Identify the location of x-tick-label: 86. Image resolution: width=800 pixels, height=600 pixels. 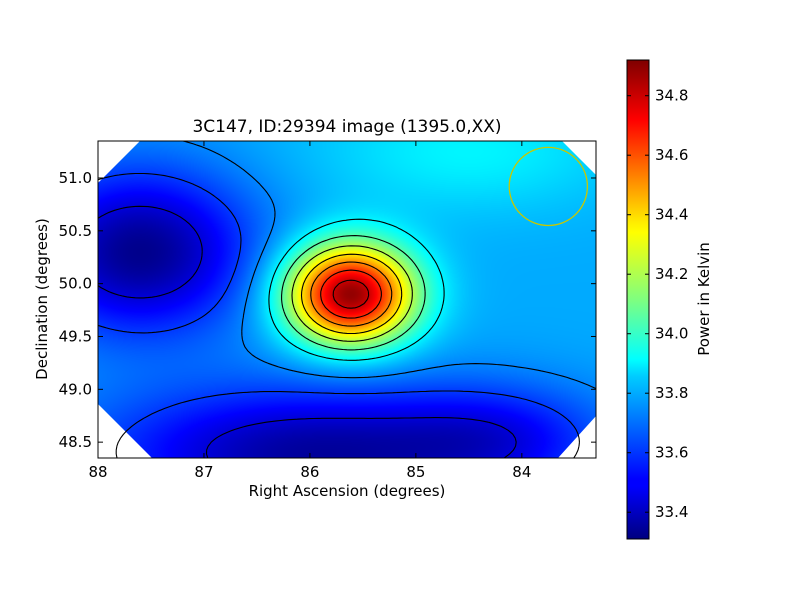
(309, 472).